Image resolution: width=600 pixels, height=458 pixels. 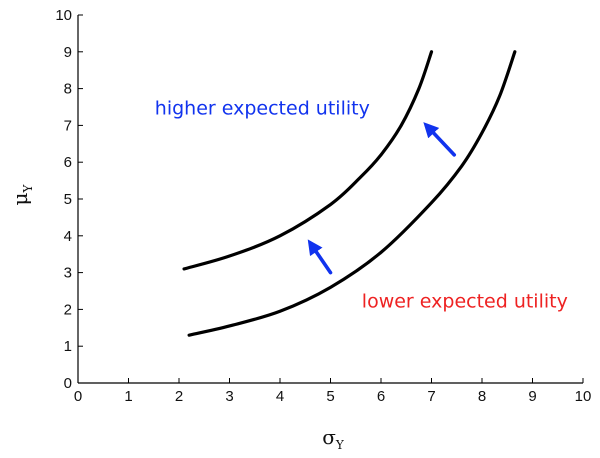 What do you see at coordinates (482, 396) in the screenshot?
I see `x-tick-label: 8` at bounding box center [482, 396].